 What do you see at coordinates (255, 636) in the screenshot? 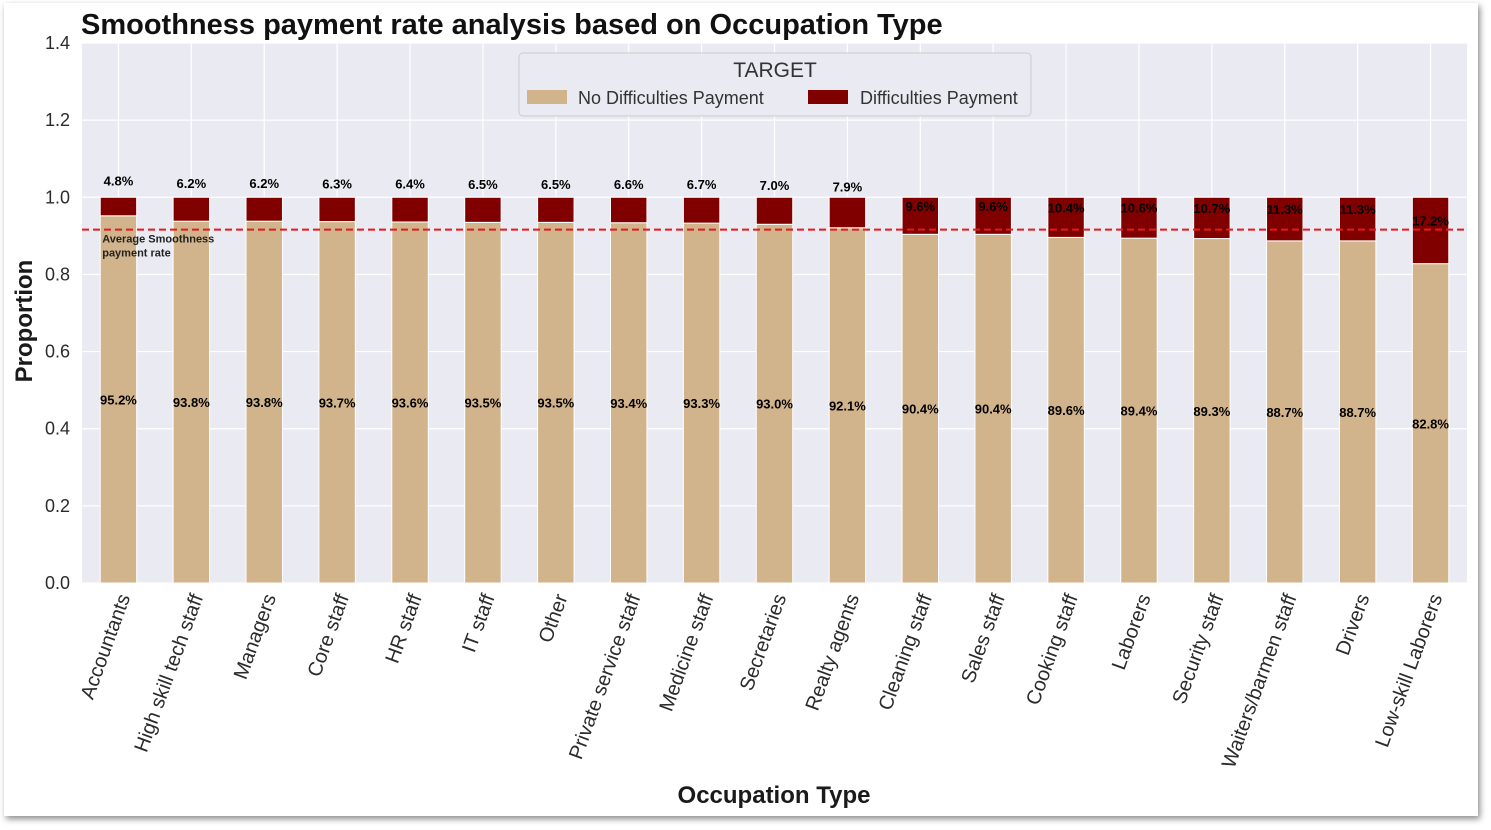
I see `x-tick-label: Managers` at bounding box center [255, 636].